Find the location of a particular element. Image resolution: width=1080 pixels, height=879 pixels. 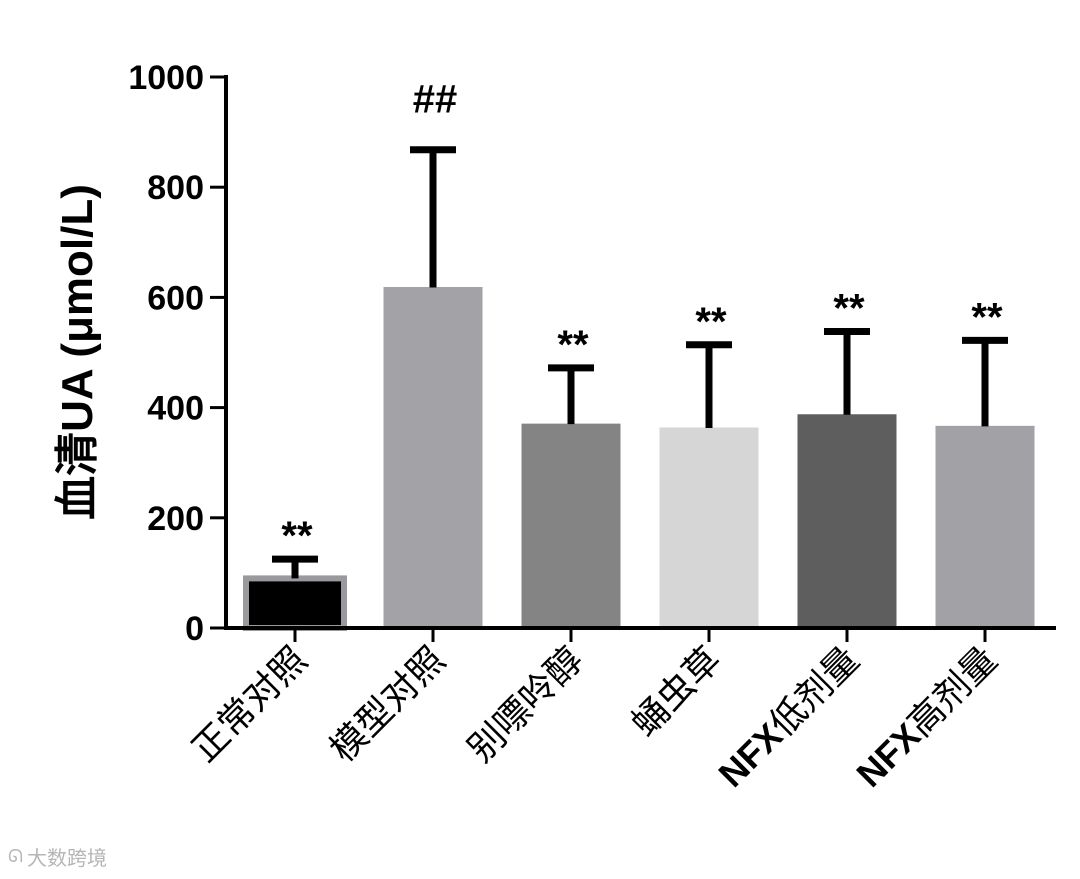

x-tick-label-5: NFX低剂量 is located at coordinates (788, 717).